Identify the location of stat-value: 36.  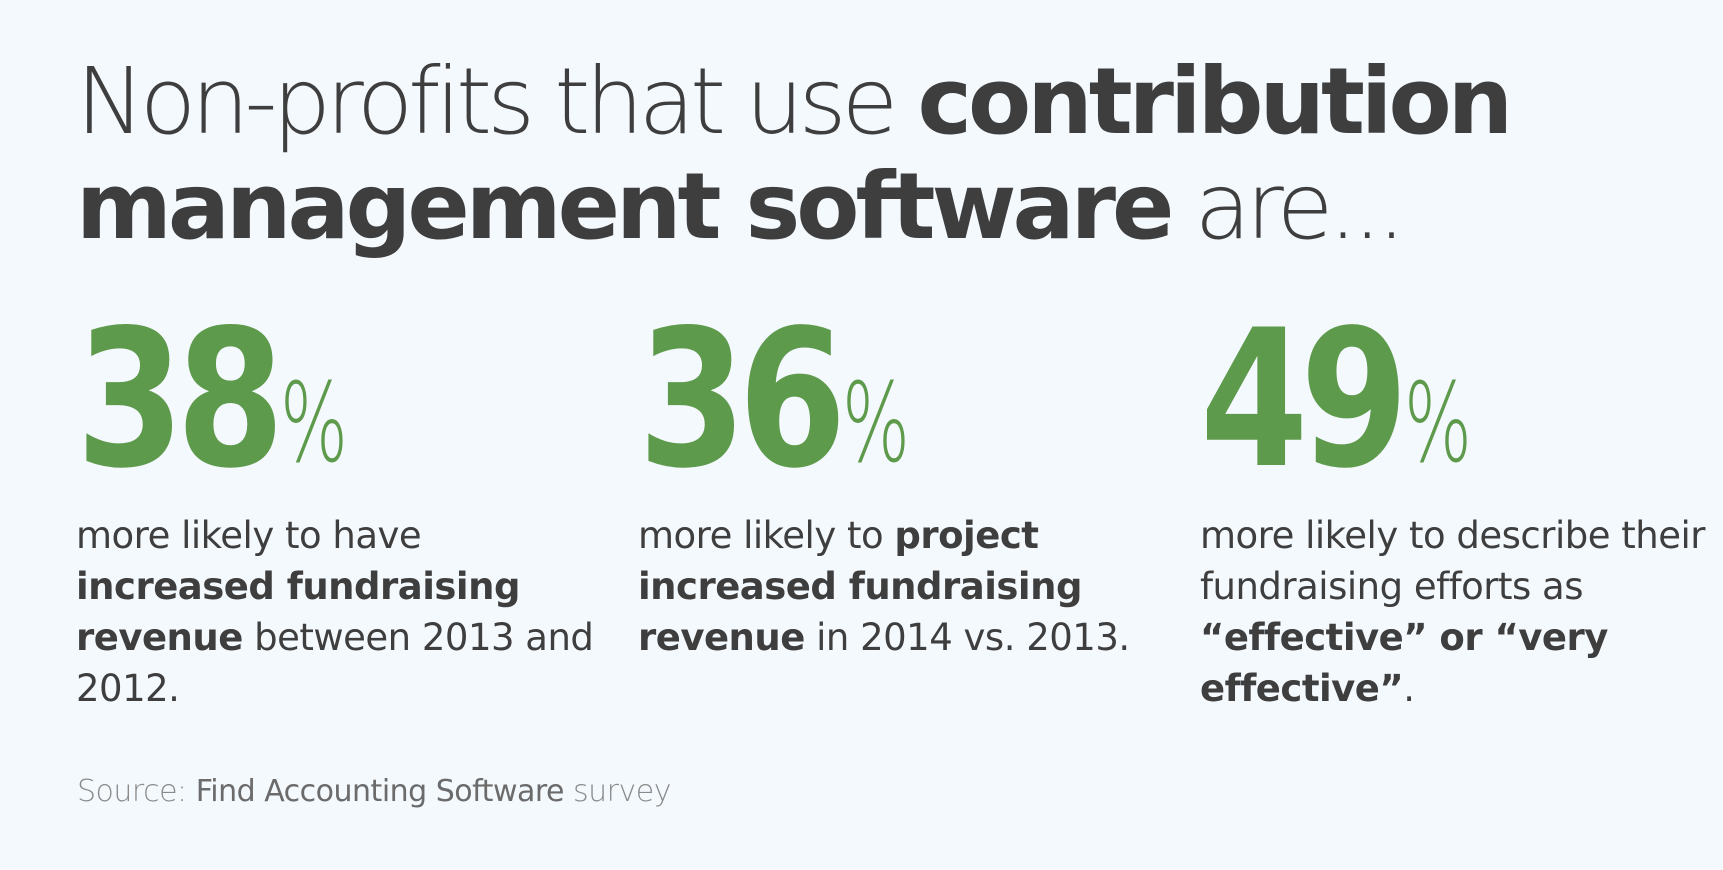
(742, 399).